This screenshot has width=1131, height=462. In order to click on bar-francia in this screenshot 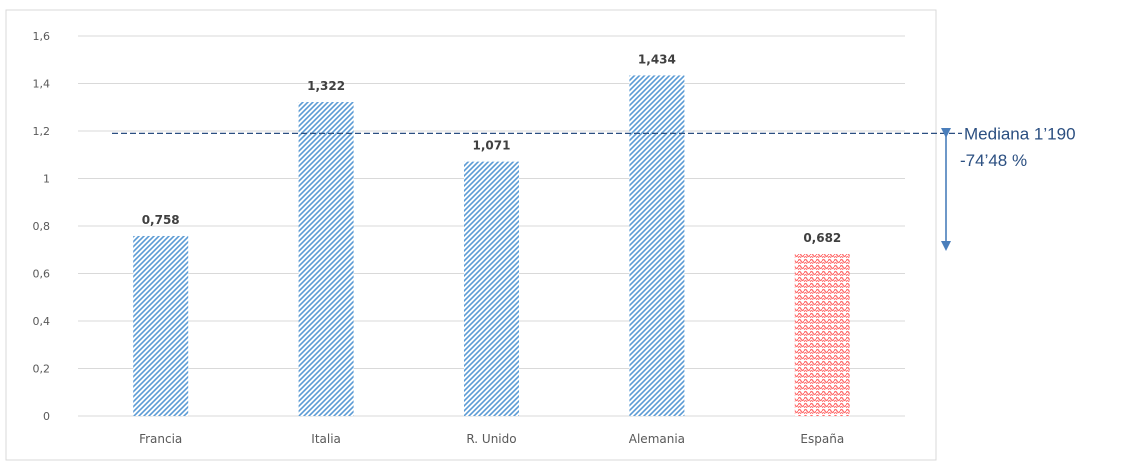, I will do `click(161, 325)`.